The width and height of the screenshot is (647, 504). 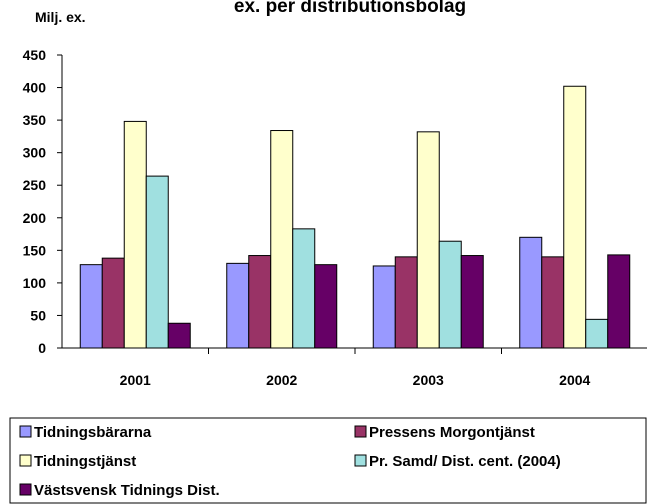 What do you see at coordinates (35, 88) in the screenshot?
I see `y-tick-label: 400` at bounding box center [35, 88].